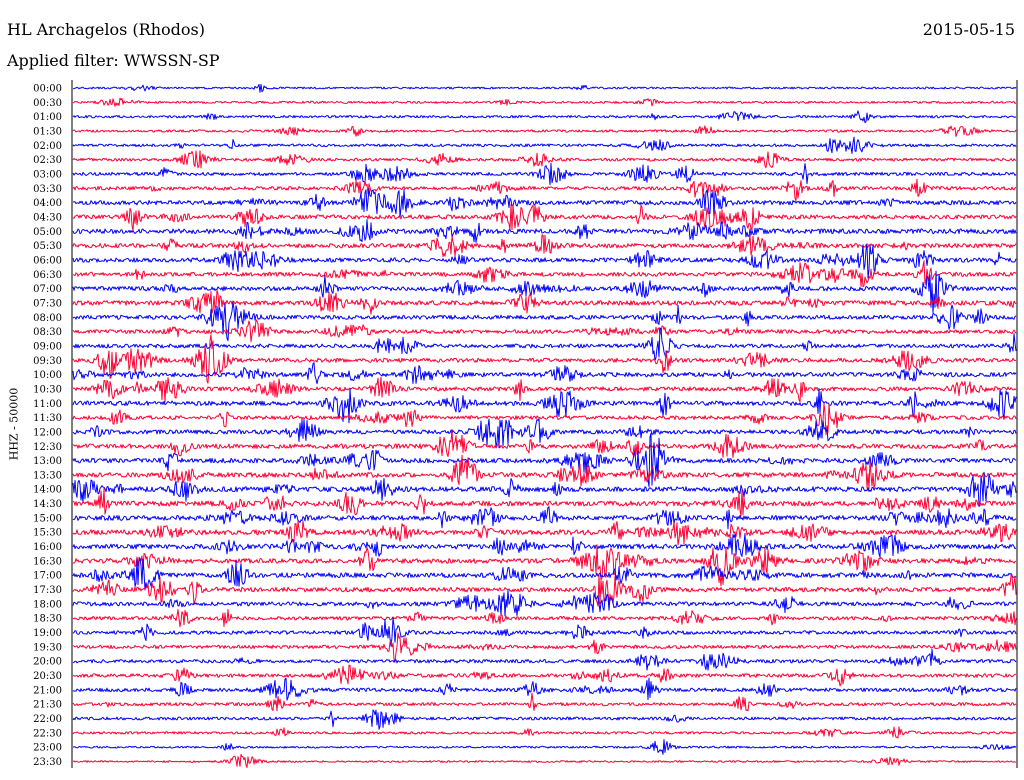  What do you see at coordinates (47, 748) in the screenshot?
I see `time-label: 23:00` at bounding box center [47, 748].